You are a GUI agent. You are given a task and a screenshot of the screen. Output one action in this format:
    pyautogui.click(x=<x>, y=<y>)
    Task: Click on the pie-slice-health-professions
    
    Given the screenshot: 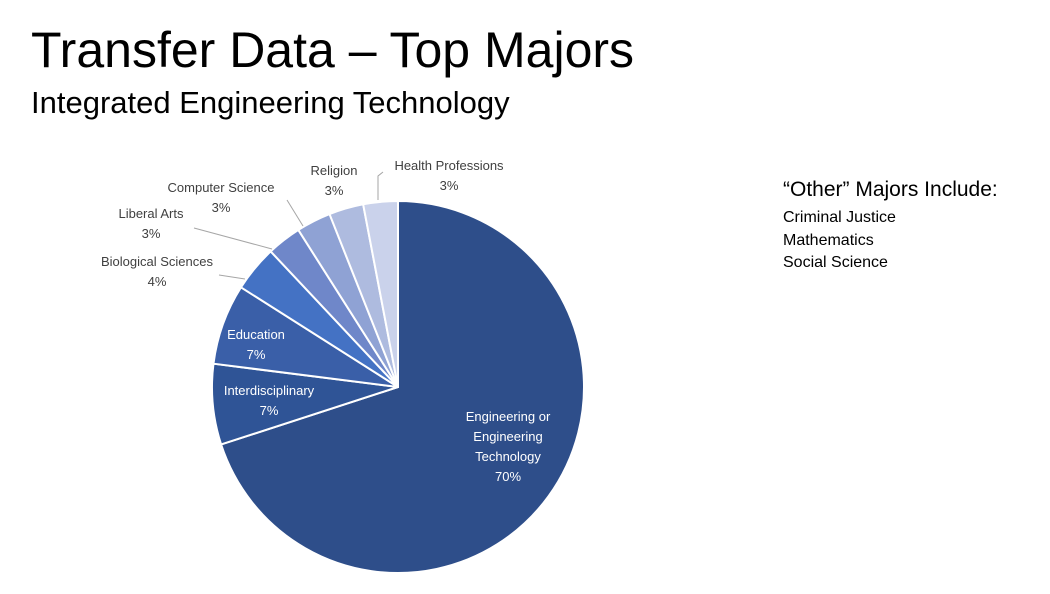 What is the action you would take?
    pyautogui.click(x=380, y=293)
    